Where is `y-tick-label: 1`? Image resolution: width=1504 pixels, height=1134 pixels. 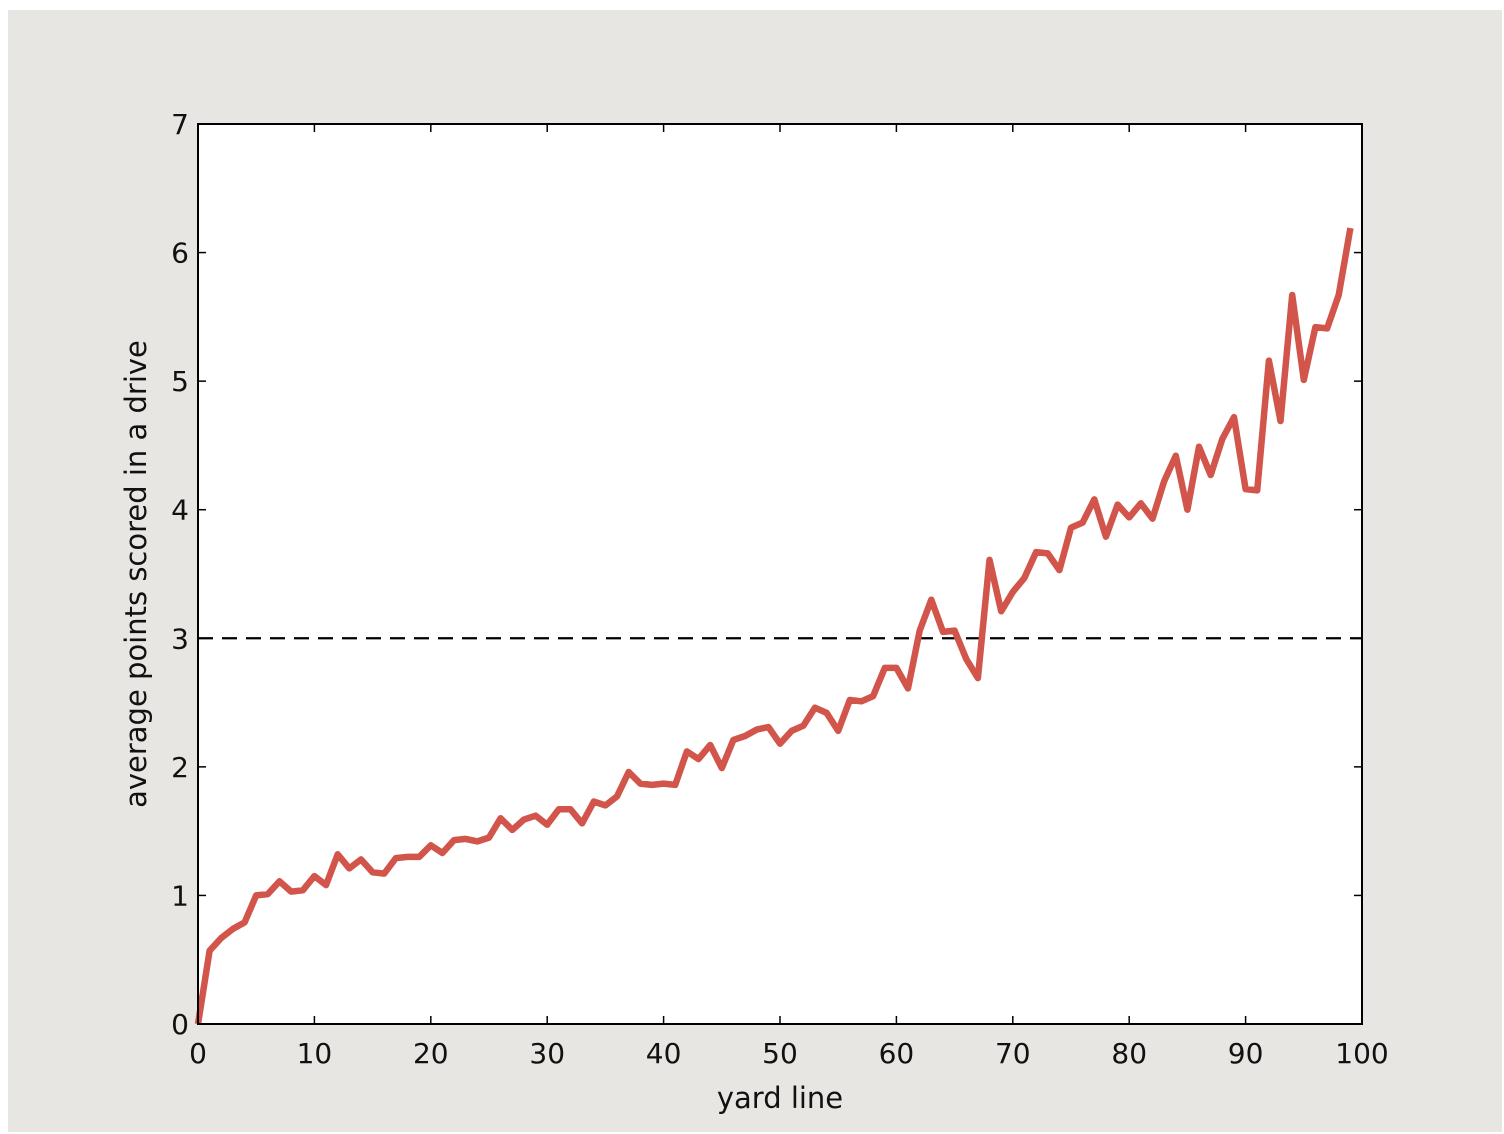
y-tick-label: 1 is located at coordinates (180, 895).